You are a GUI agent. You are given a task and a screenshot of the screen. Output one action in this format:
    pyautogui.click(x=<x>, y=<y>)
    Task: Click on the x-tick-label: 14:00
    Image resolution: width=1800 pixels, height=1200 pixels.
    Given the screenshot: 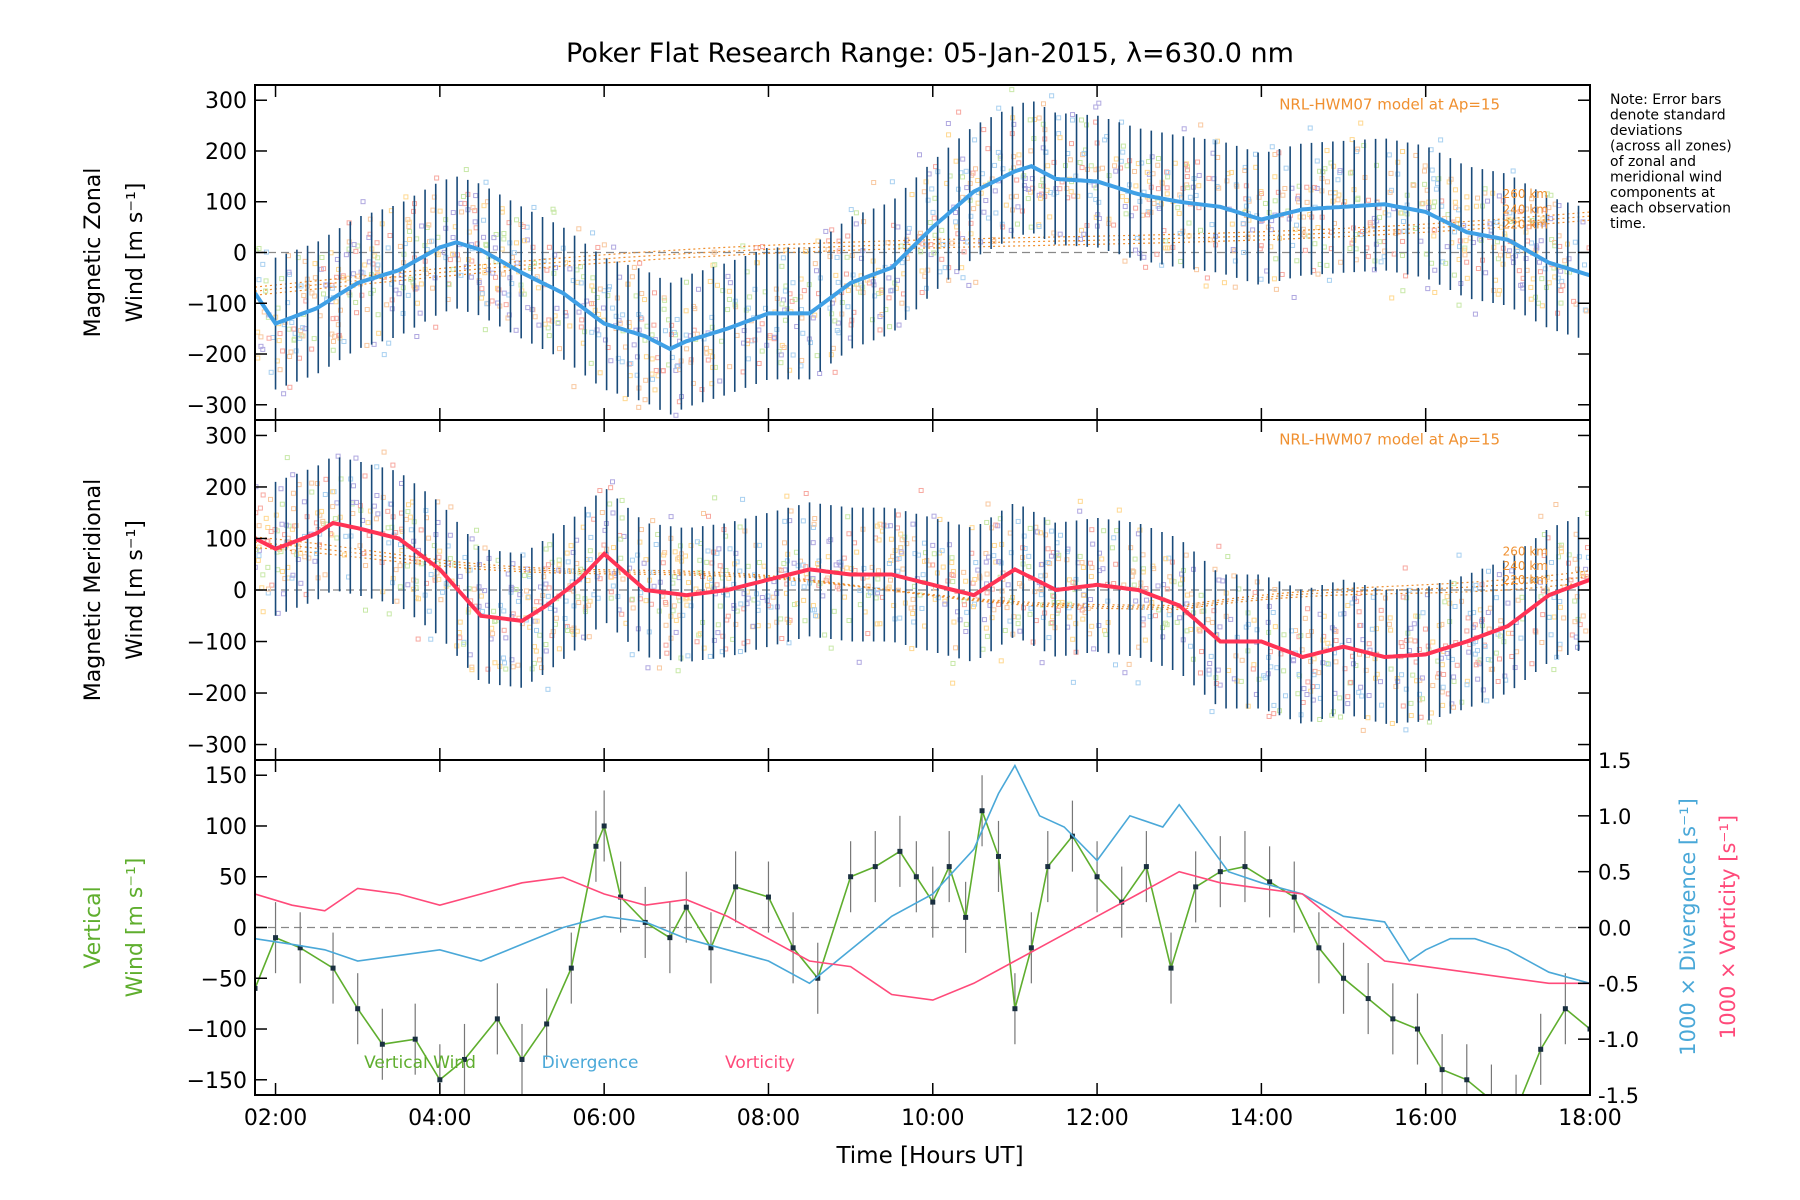 What is the action you would take?
    pyautogui.click(x=1261, y=1118)
    